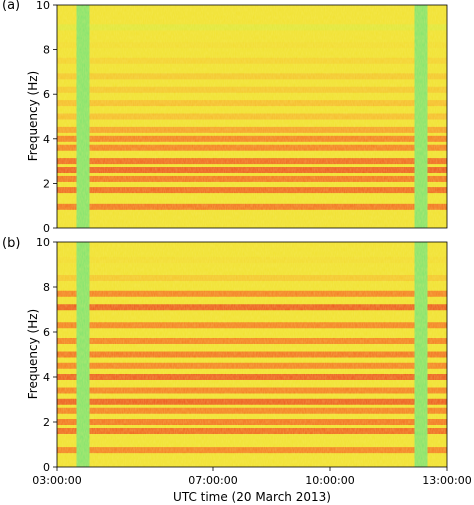 Image resolution: width=474 pixels, height=505 pixels. Describe the element at coordinates (56, 480) in the screenshot. I see `x-tick-label: 03:00:00` at that location.